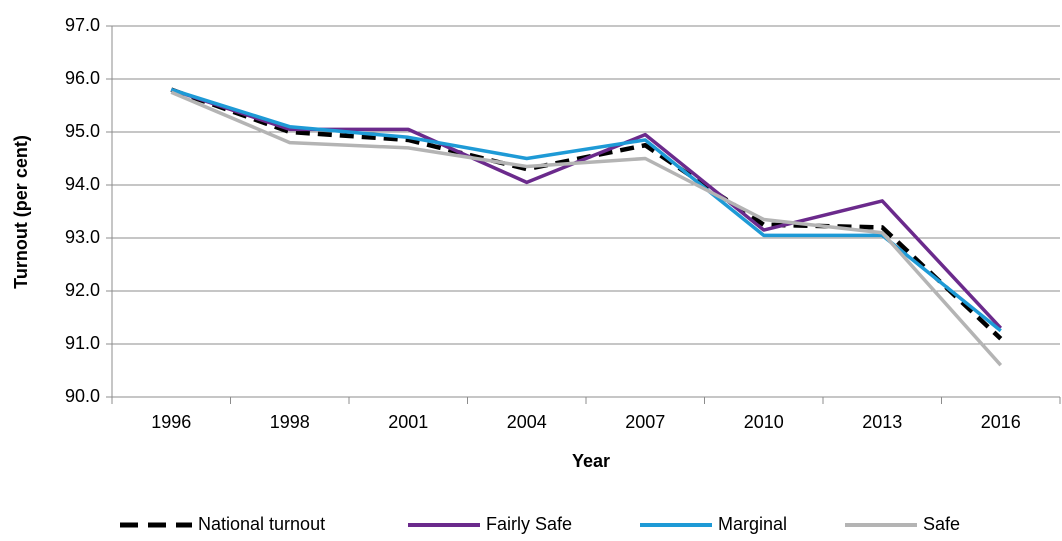  Describe the element at coordinates (82, 184) in the screenshot. I see `y-tick-label: 94.0` at that location.